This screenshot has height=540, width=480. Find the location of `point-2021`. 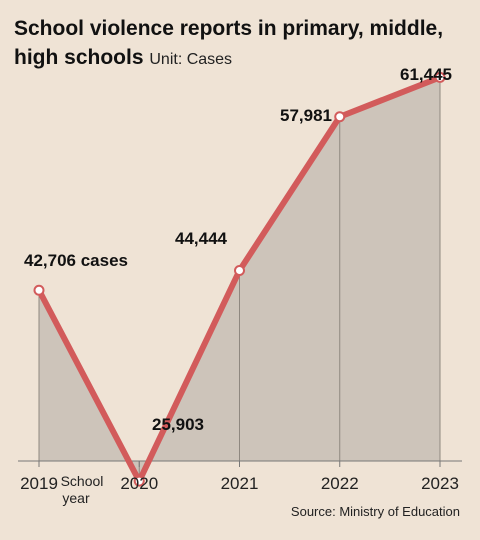

point-2021 is located at coordinates (239, 271).